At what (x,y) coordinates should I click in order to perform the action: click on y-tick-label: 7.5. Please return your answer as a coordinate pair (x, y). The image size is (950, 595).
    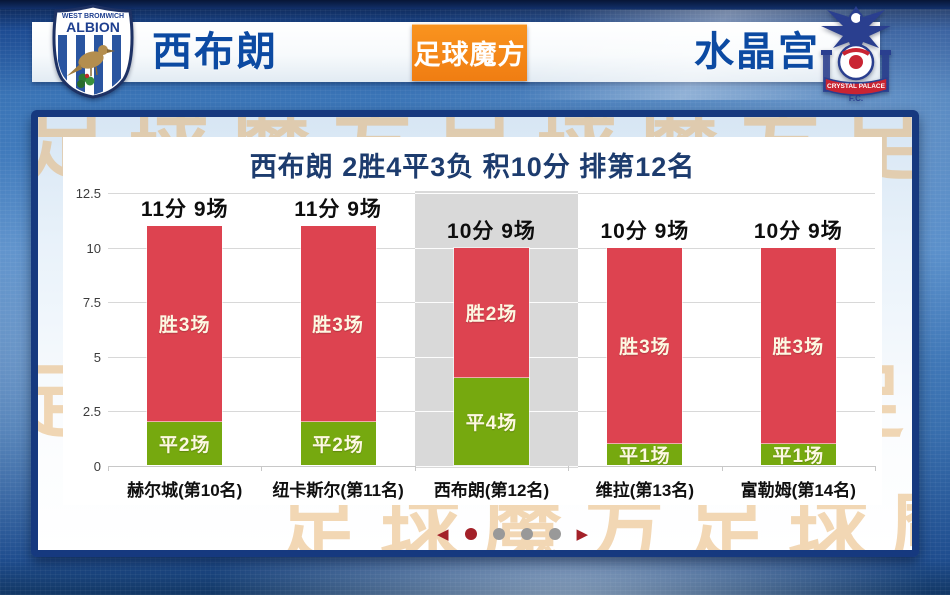
    Looking at the image, I should click on (91, 302).